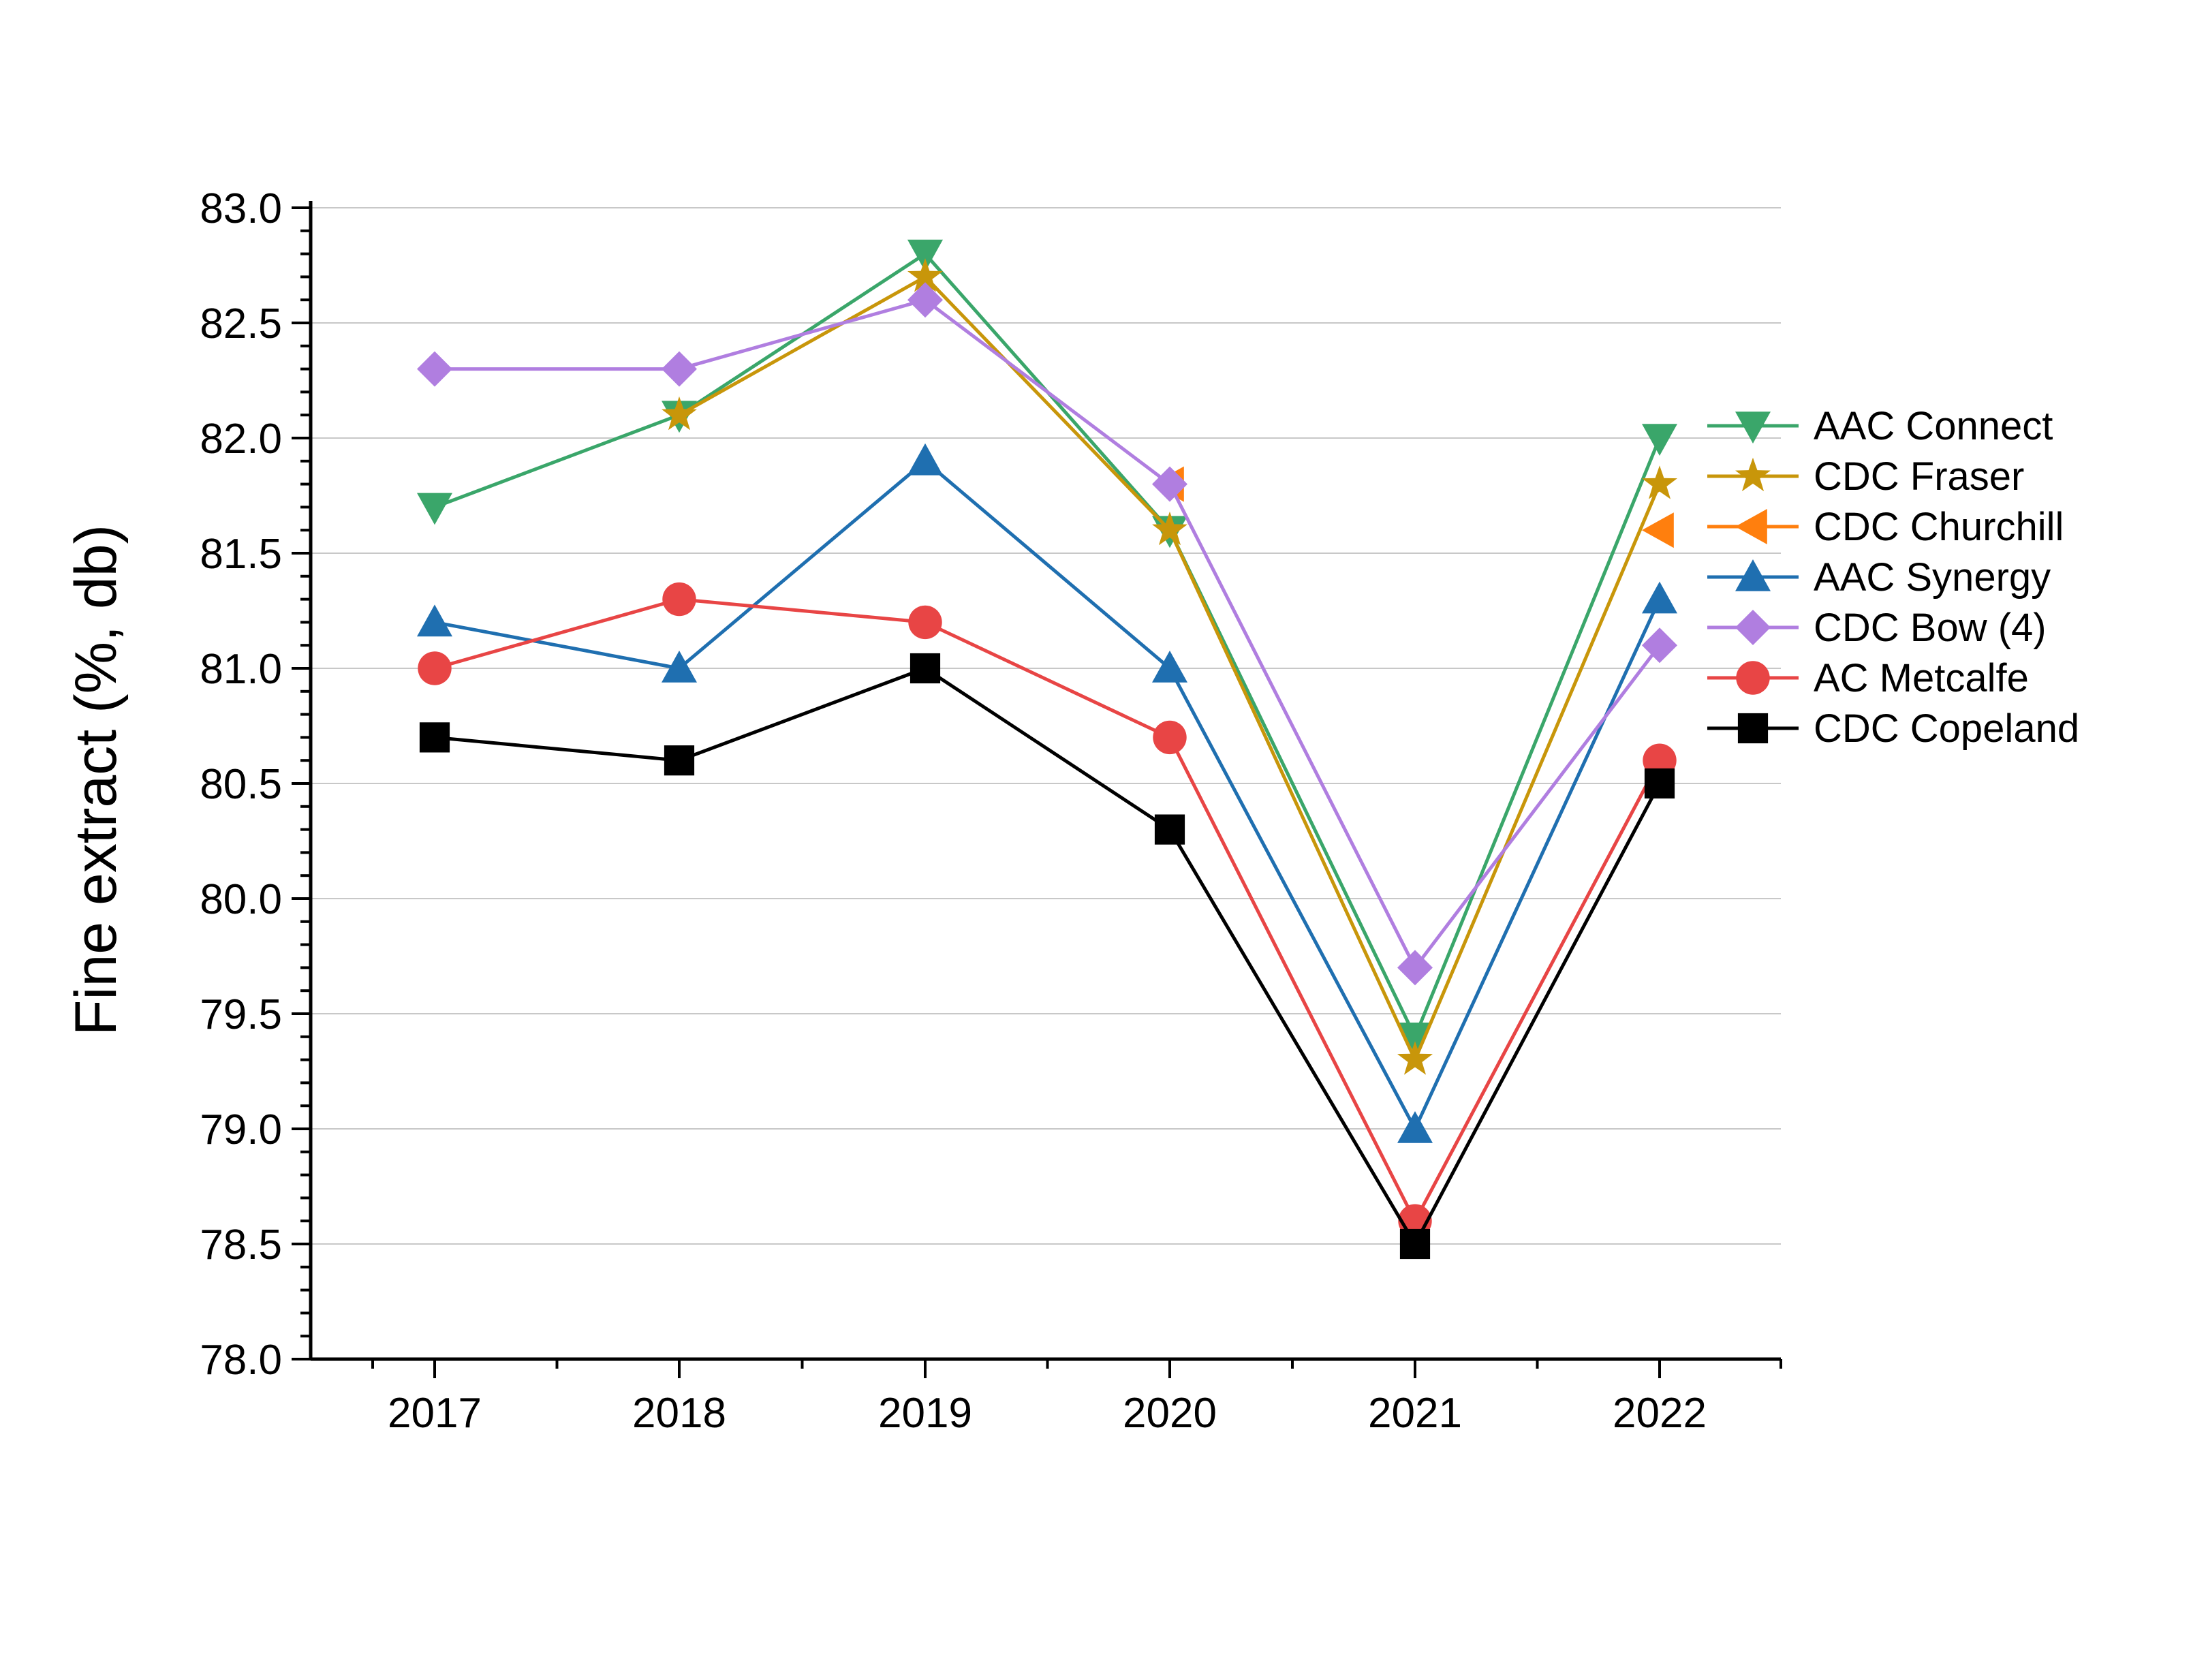 The width and height of the screenshot is (2191, 1680). Describe the element at coordinates (1930, 628) in the screenshot. I see `legend-label: CDC Bow (4)` at that location.